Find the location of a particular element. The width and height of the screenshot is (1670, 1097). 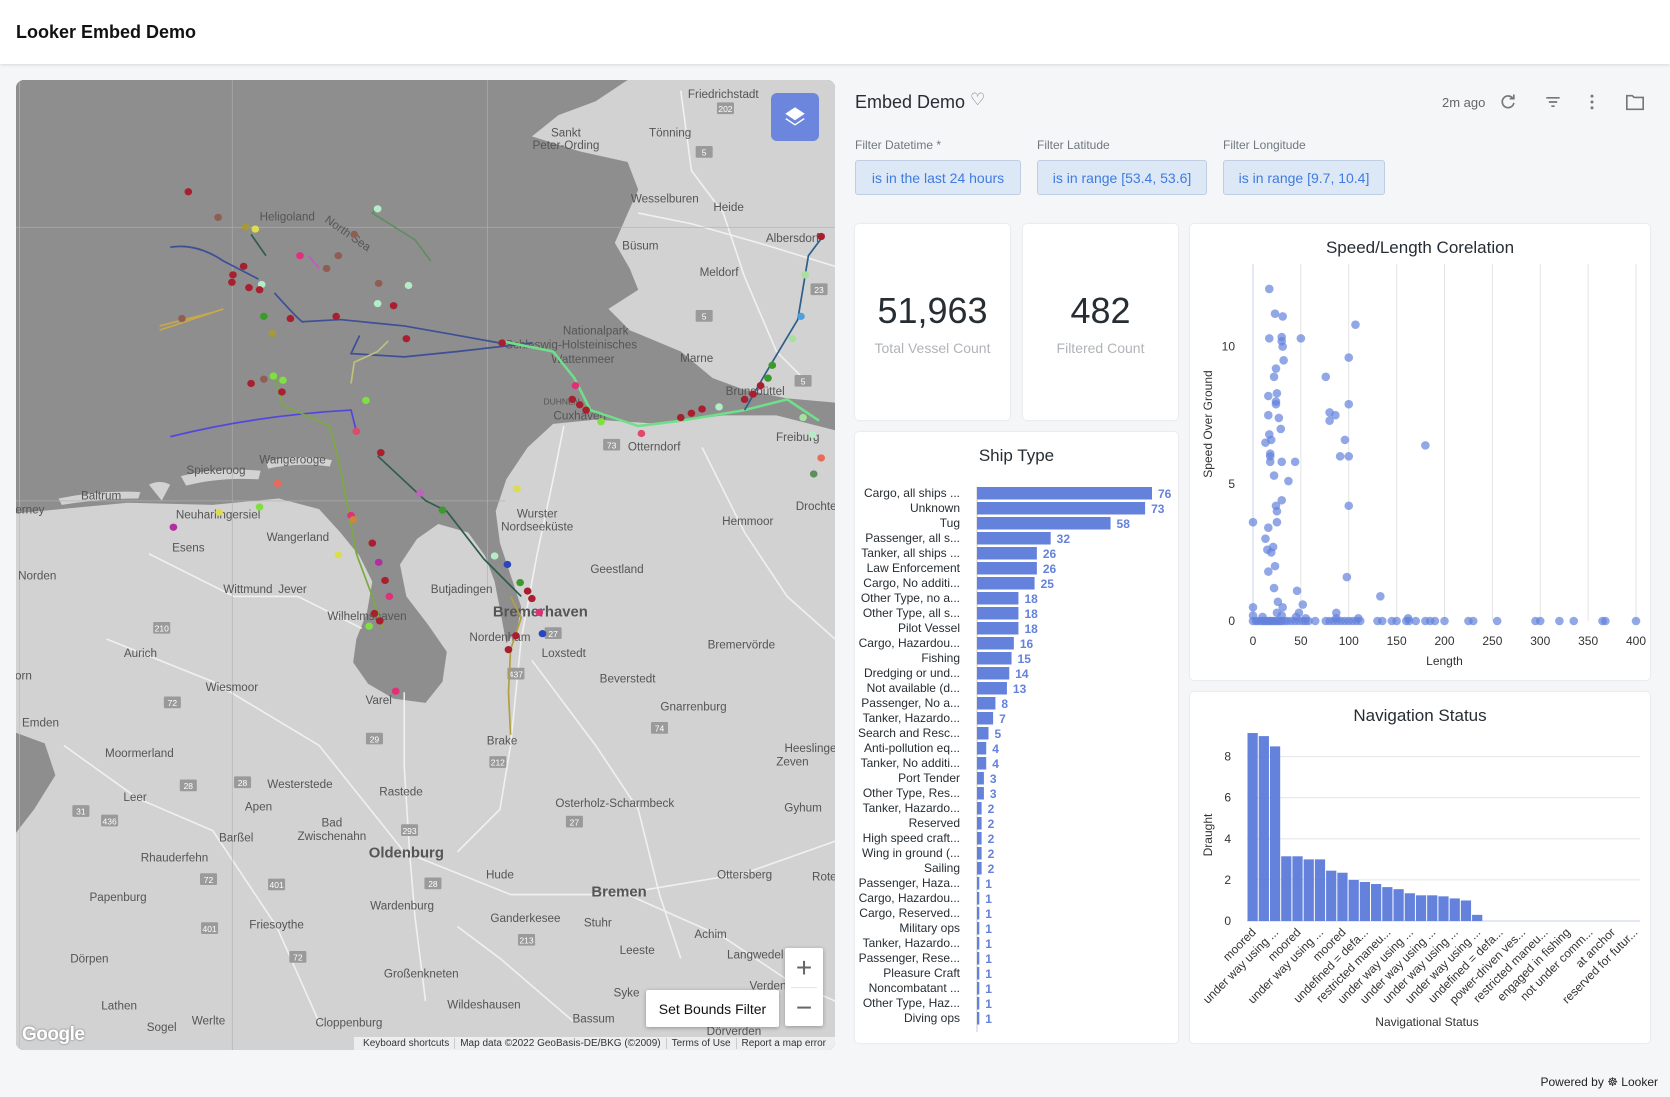

map-place-label: Hemmoor is located at coordinates (747, 521).